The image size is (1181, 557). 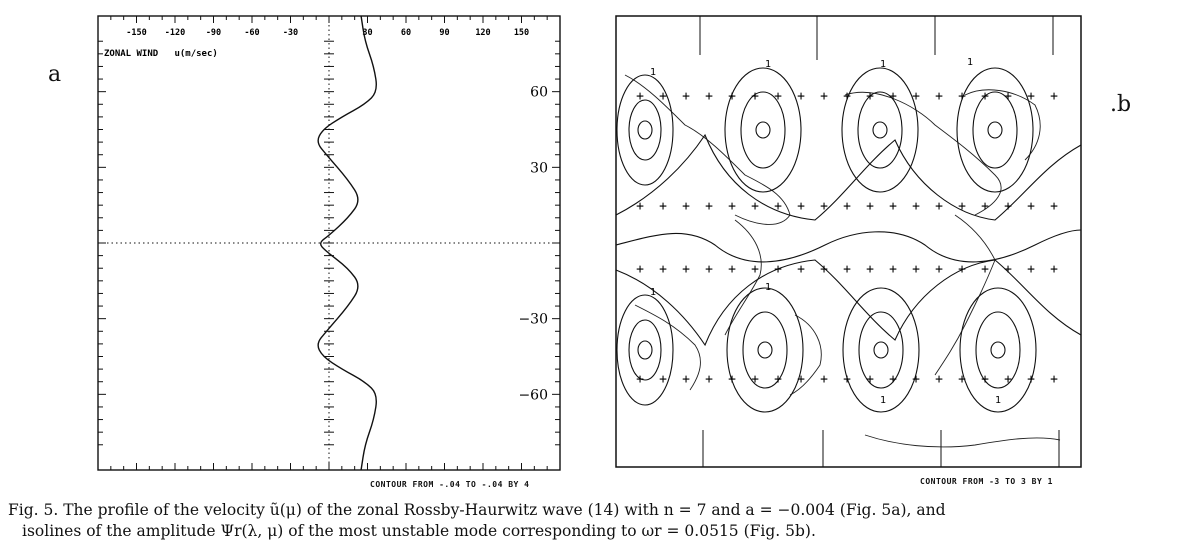 What do you see at coordinates (161, 54) in the screenshot?
I see `chart-title: ZONAL WIND u(m/sec)` at bounding box center [161, 54].